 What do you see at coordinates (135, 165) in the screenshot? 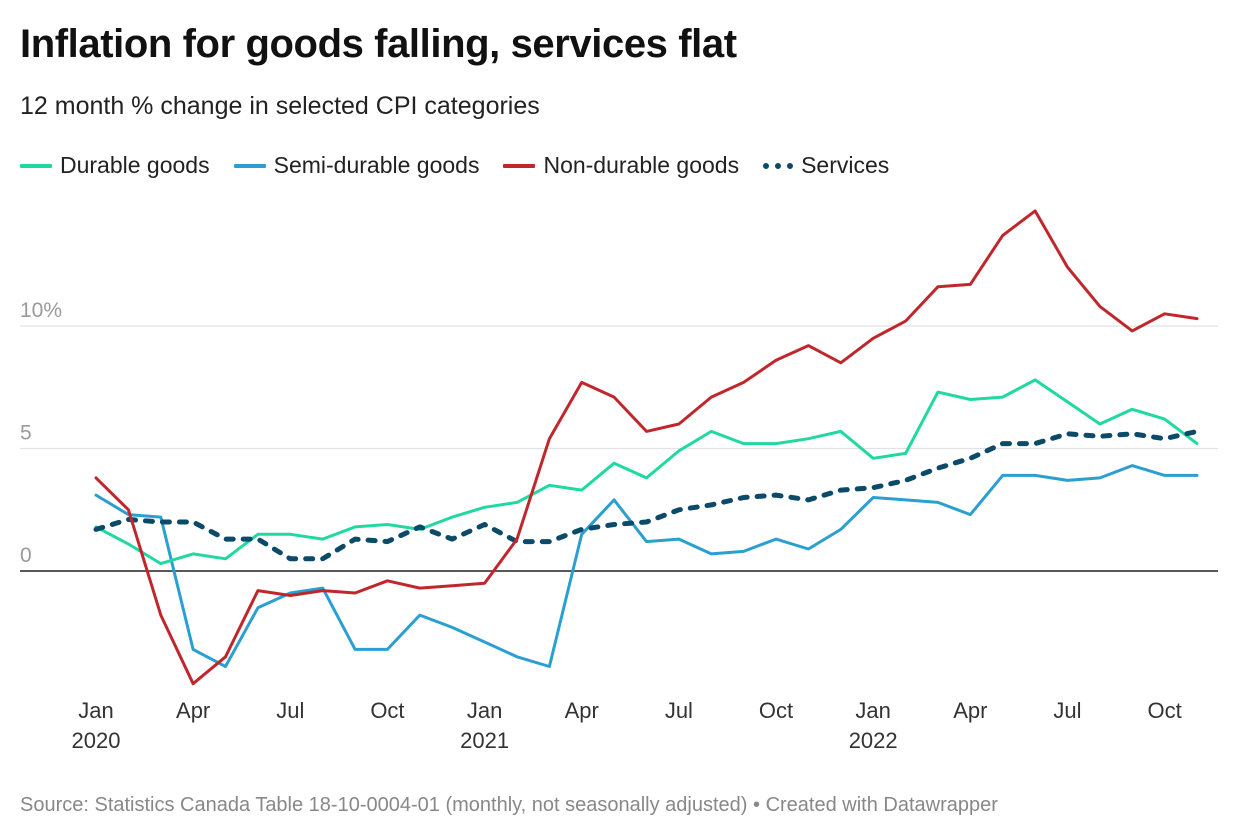
I see `legend-label-durable-goods: Durable goods` at bounding box center [135, 165].